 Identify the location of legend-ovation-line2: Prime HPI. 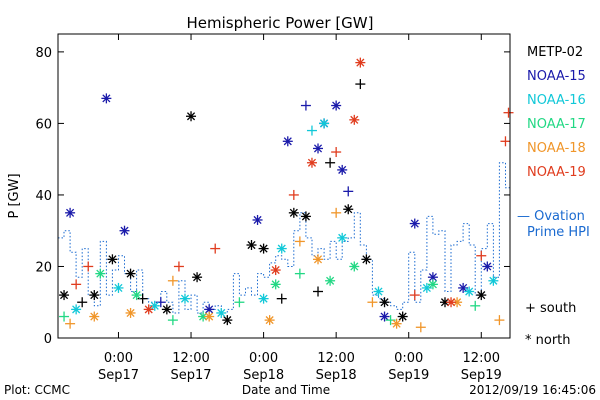
(558, 232).